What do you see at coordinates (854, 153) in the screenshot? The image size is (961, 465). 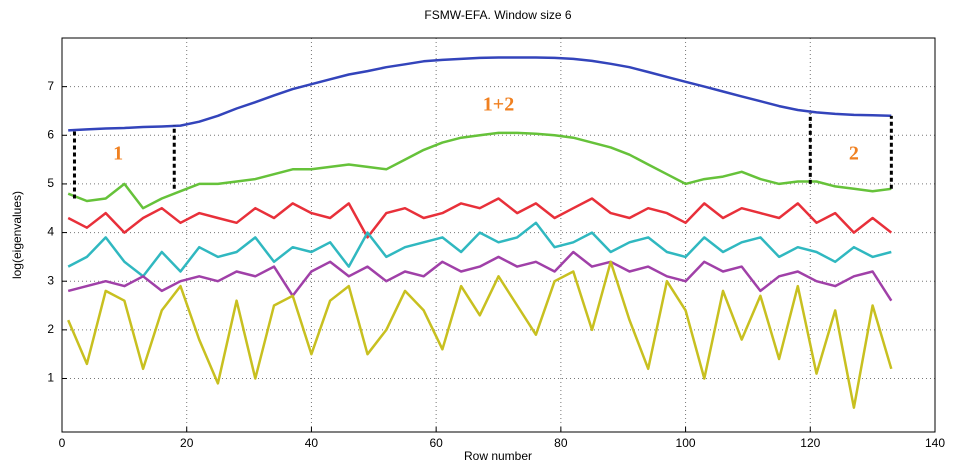 I see `annotation: 2` at bounding box center [854, 153].